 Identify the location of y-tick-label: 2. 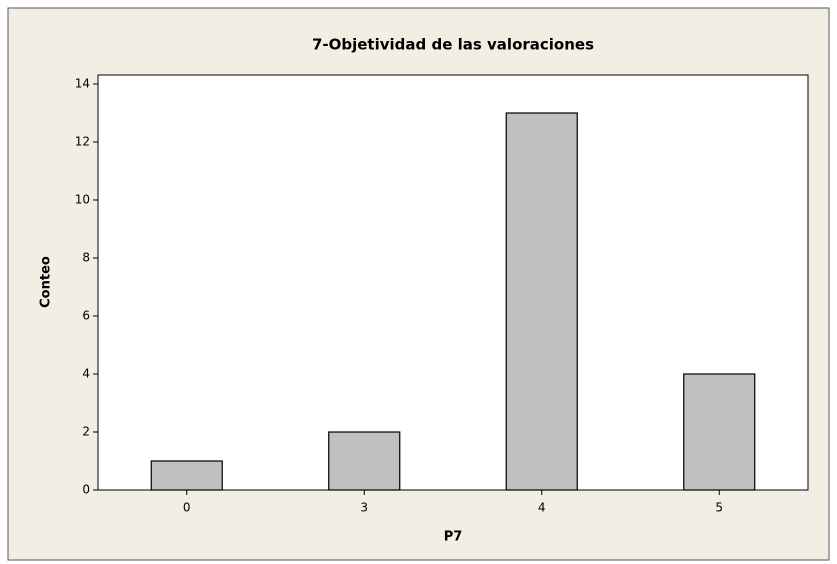
(86, 432).